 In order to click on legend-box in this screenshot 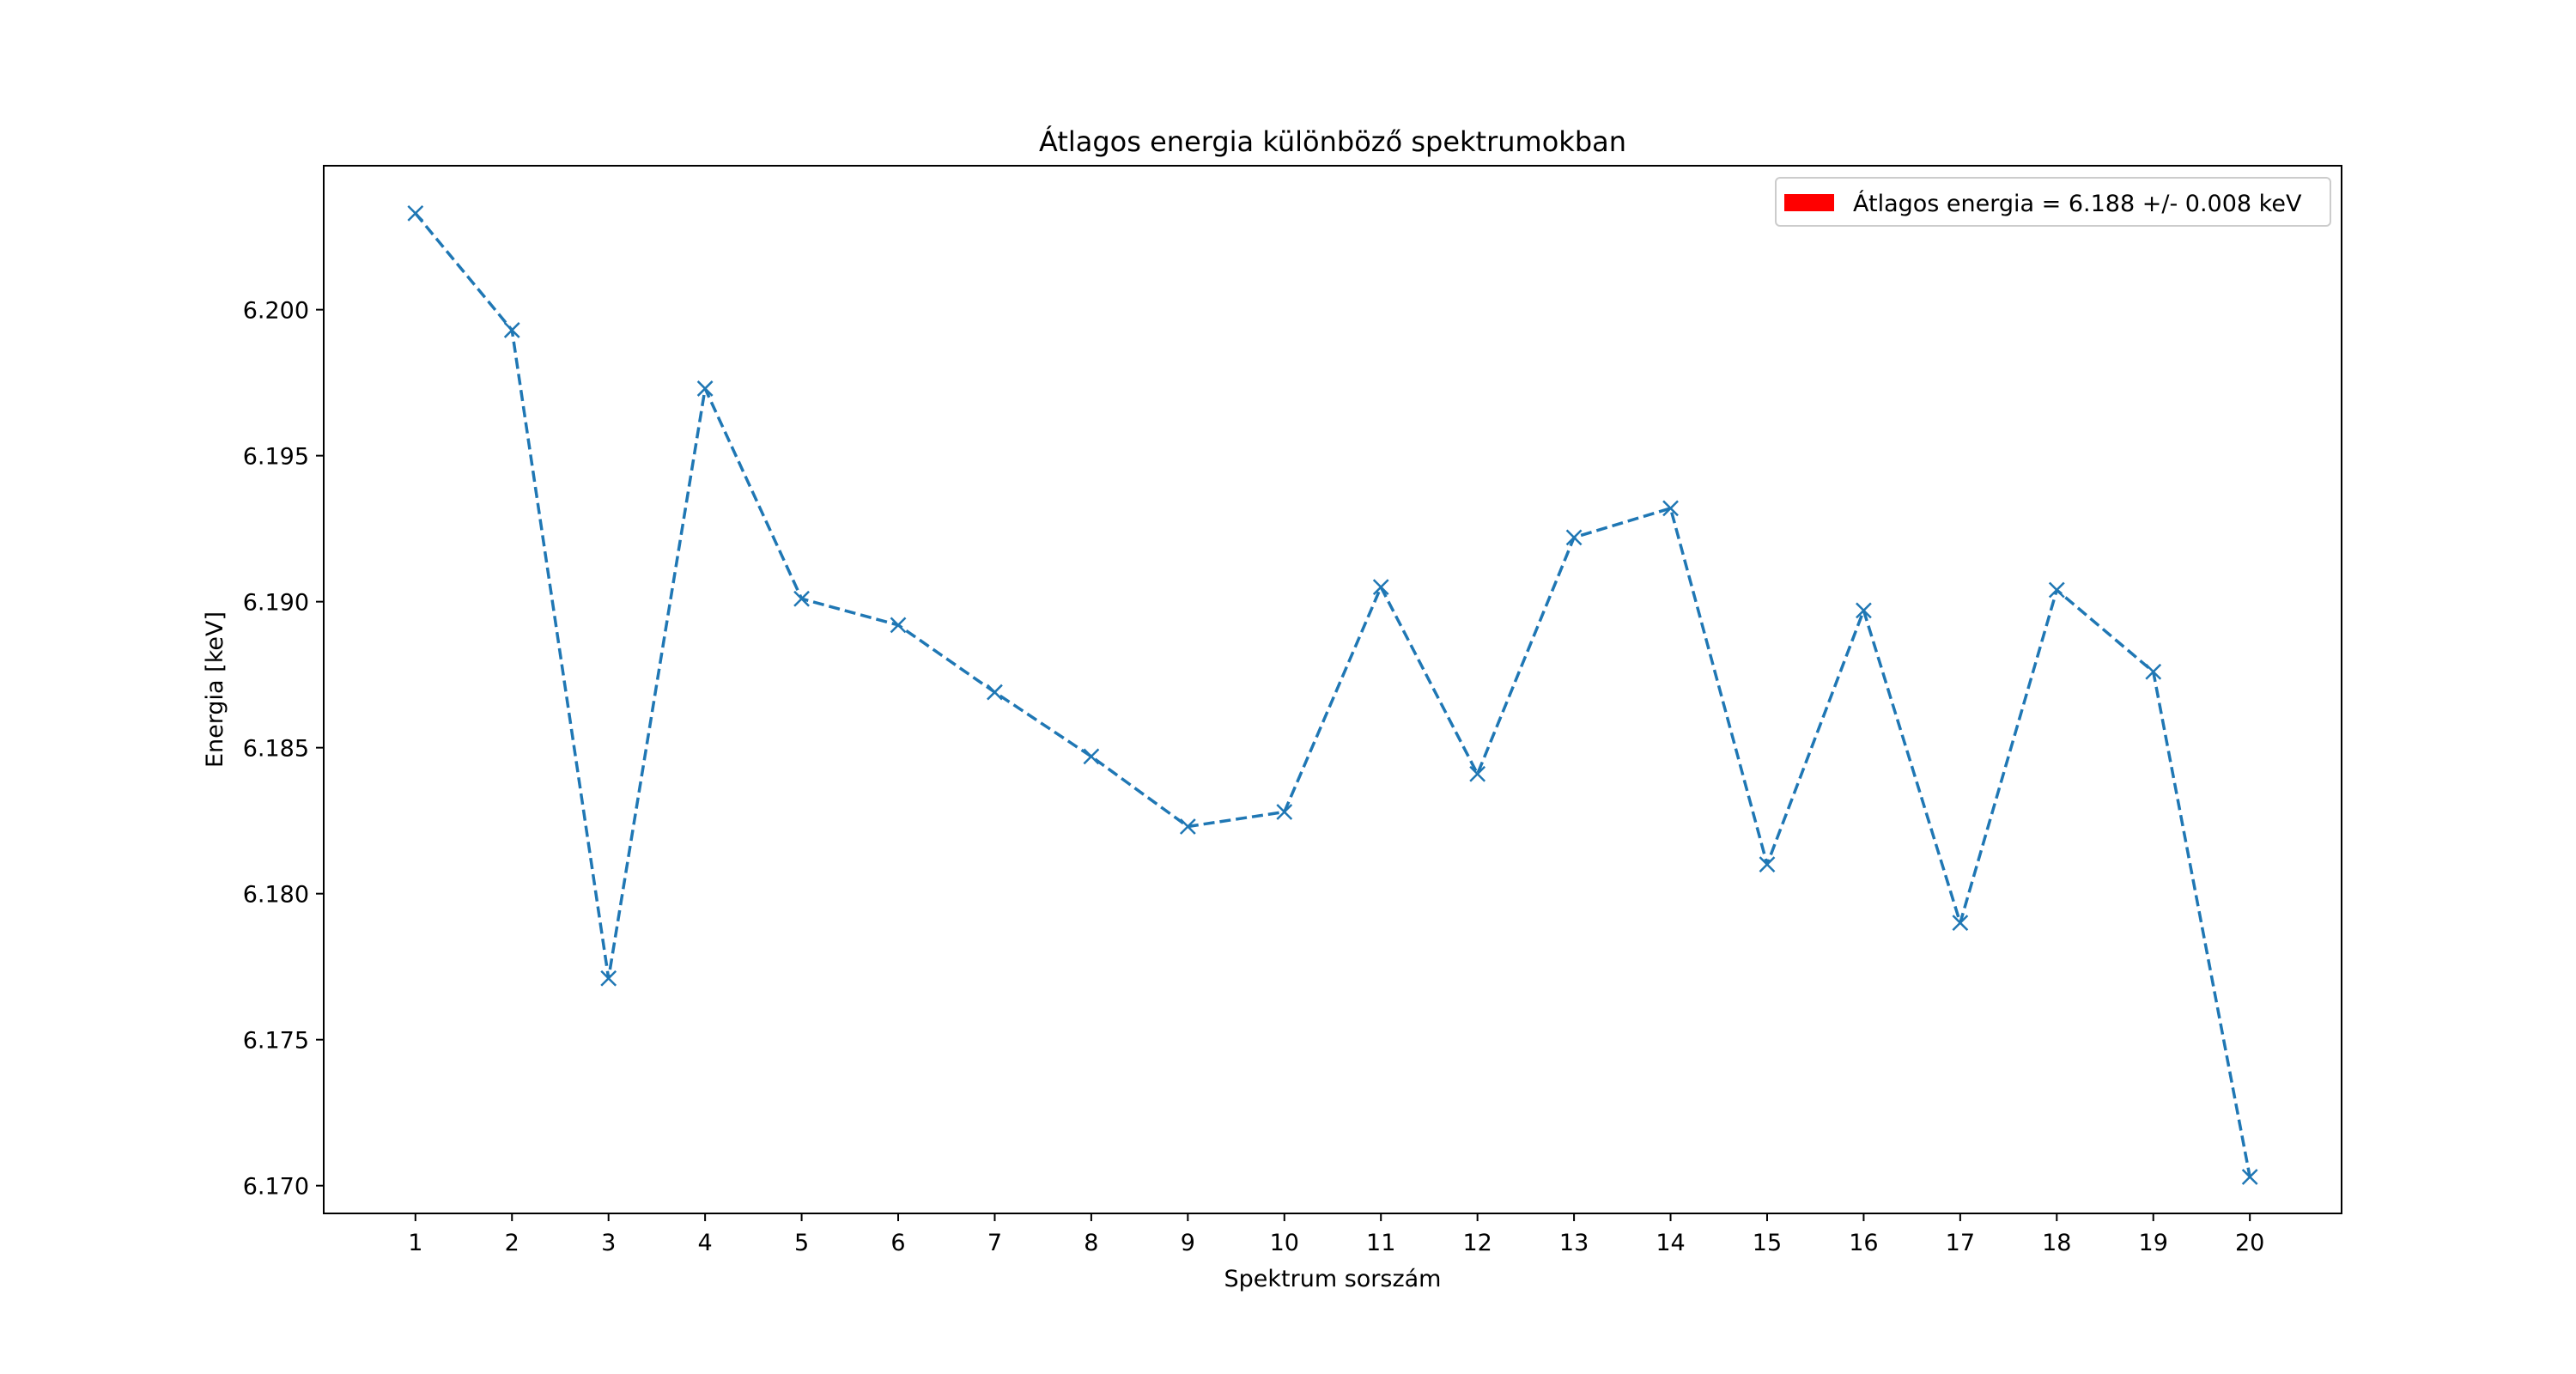, I will do `click(2053, 202)`.